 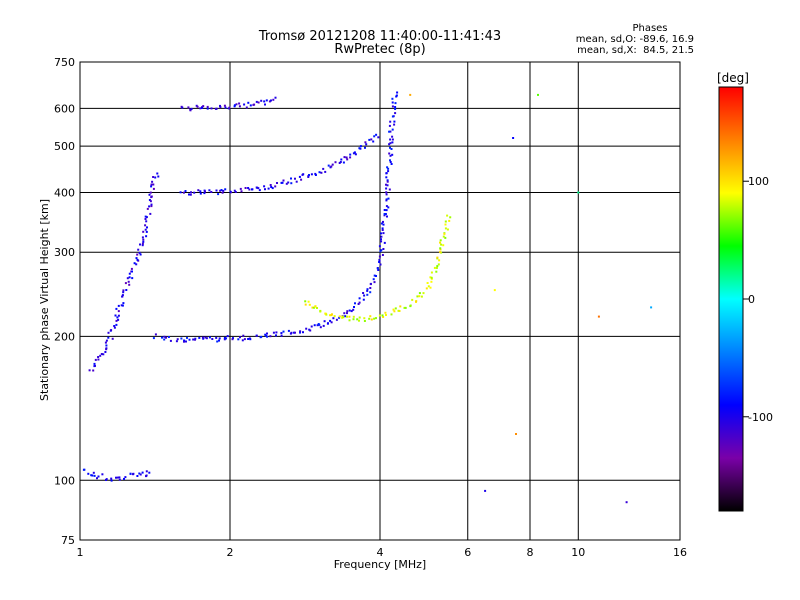 I want to click on chart-title: Tromsø 20121208 11:40:00-11:41:43, so click(x=379, y=36).